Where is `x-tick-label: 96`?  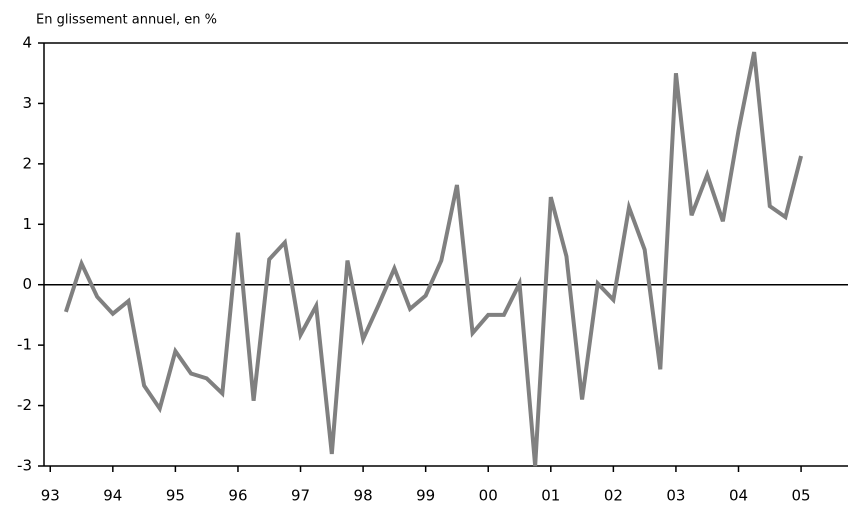
x-tick-label: 96 is located at coordinates (237, 496).